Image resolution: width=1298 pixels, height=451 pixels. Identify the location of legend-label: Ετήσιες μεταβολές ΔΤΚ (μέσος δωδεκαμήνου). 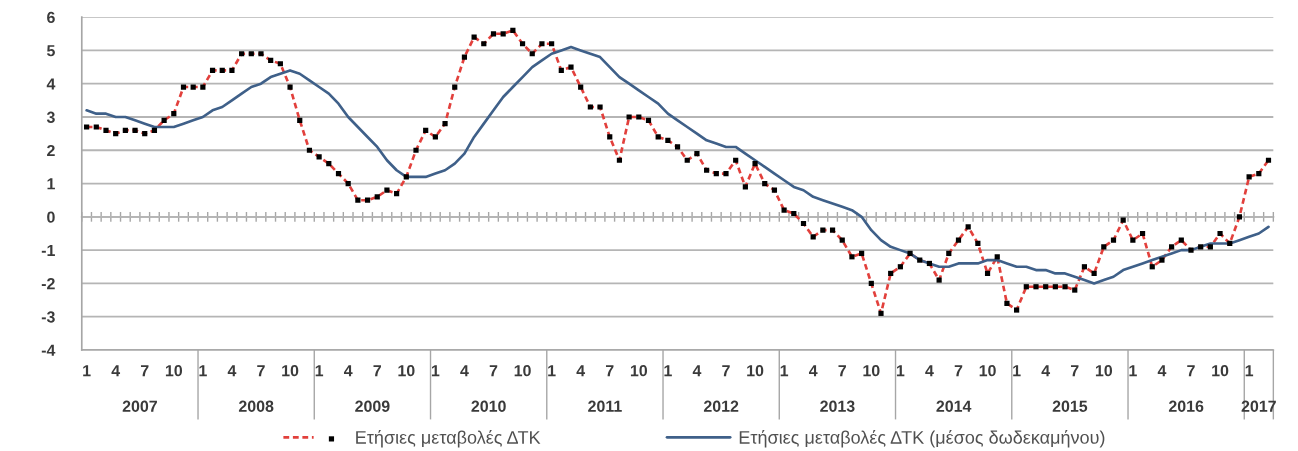
(922, 439).